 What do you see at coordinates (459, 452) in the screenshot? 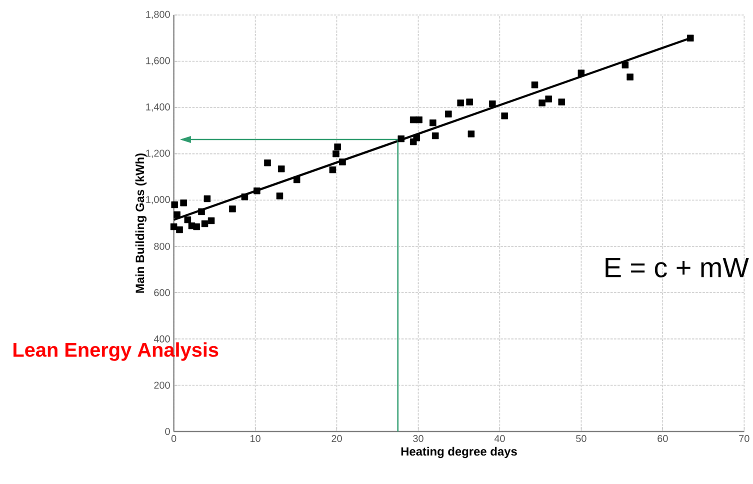
I see `x-axis-title: Heating degree days` at bounding box center [459, 452].